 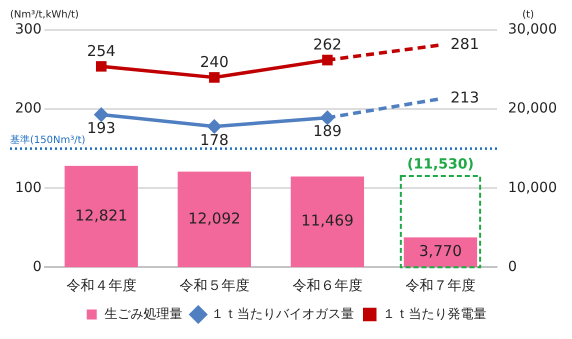 What do you see at coordinates (28, 30) in the screenshot?
I see `y-tick-label: 300` at bounding box center [28, 30].